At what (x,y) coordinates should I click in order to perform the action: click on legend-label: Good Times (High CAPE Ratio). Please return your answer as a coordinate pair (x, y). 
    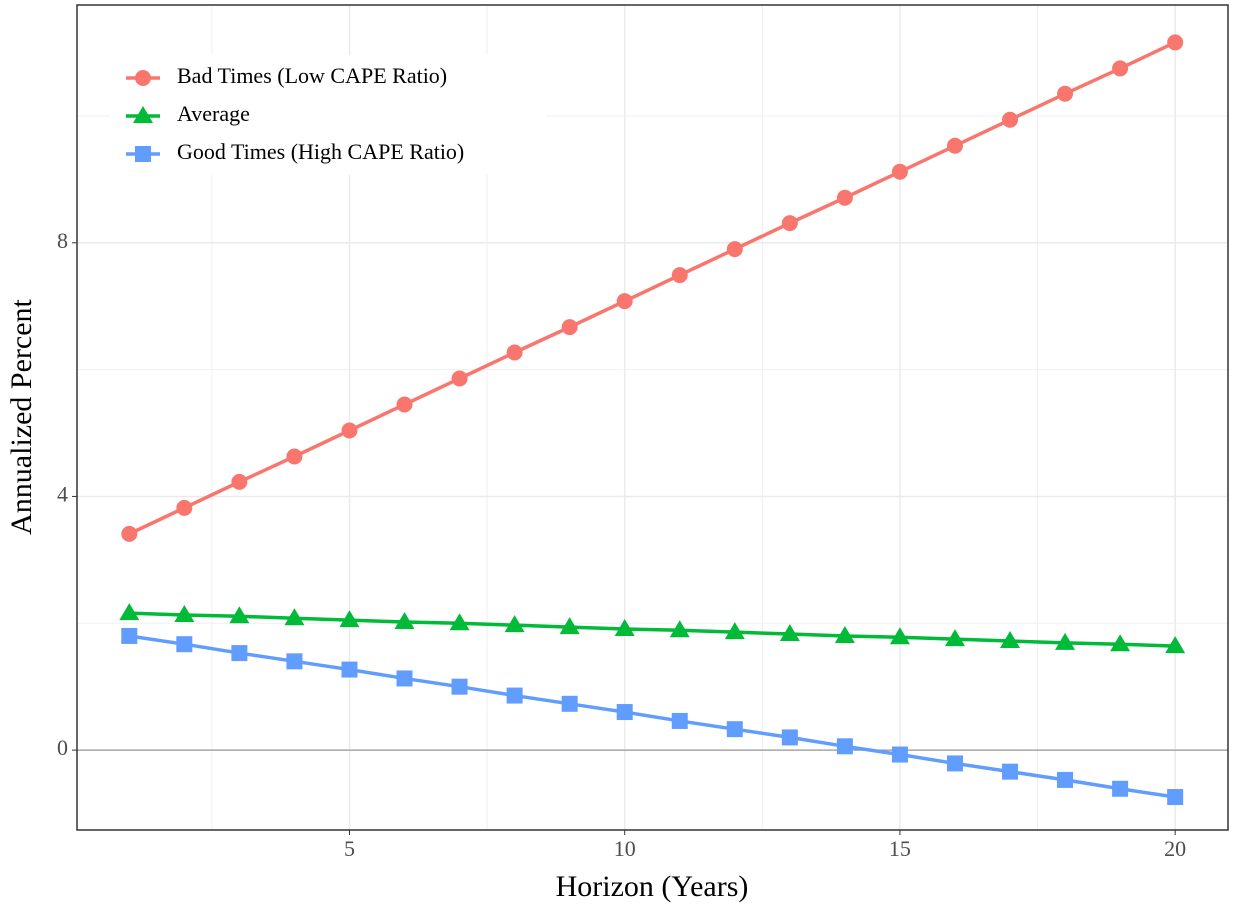
    Looking at the image, I should click on (320, 151).